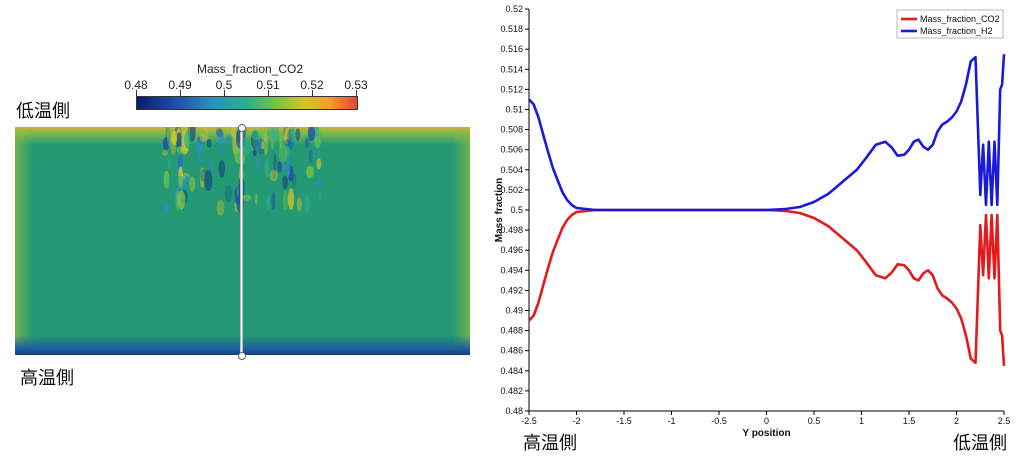  Describe the element at coordinates (511, 29) in the screenshot. I see `y-tick-label: 0.518` at that location.